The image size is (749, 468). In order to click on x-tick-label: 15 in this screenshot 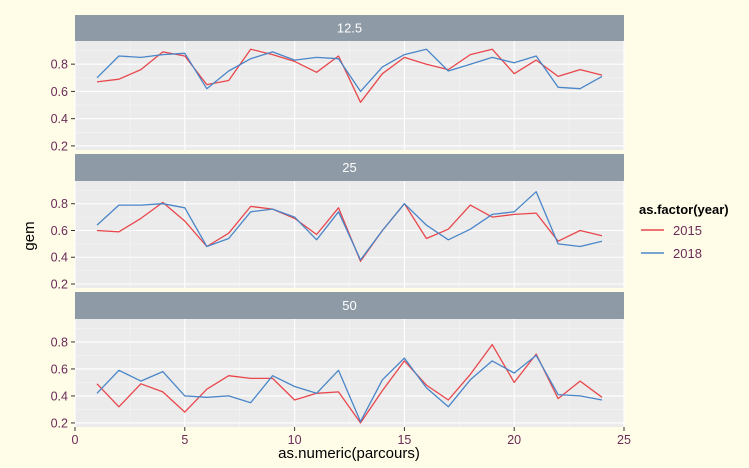, I will do `click(404, 440)`.